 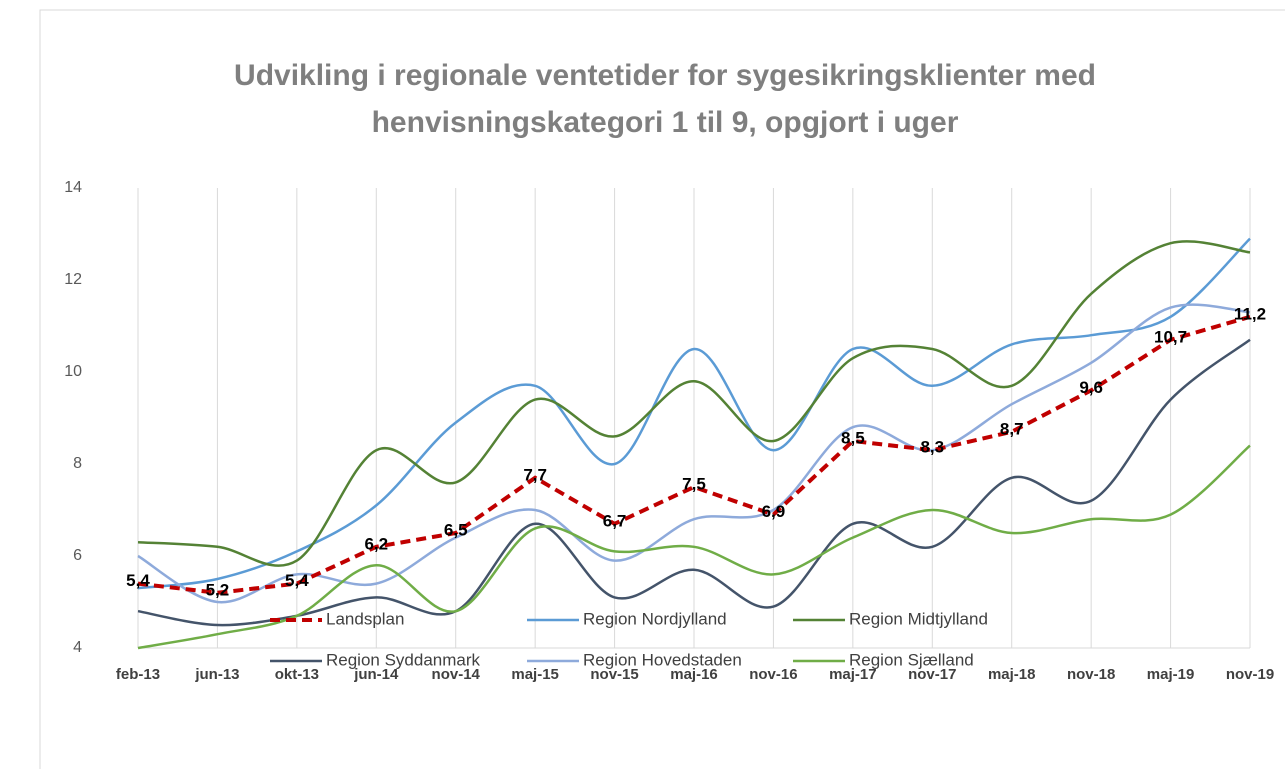 What do you see at coordinates (853, 437) in the screenshot?
I see `data-label: 8,5` at bounding box center [853, 437].